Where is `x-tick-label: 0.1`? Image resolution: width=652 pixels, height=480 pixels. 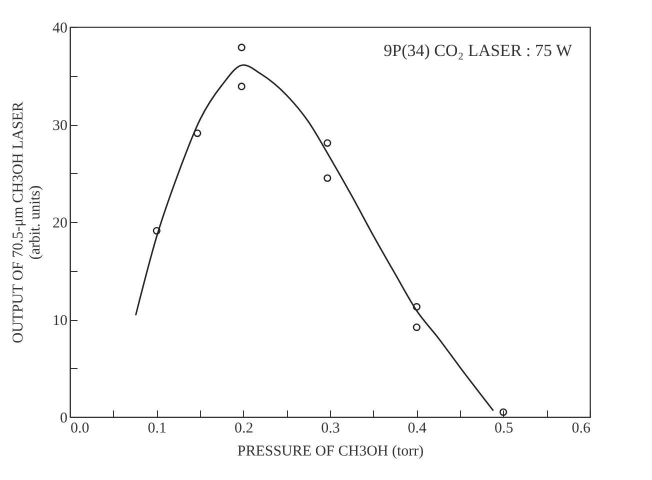
x-tick-label: 0.1 is located at coordinates (157, 428).